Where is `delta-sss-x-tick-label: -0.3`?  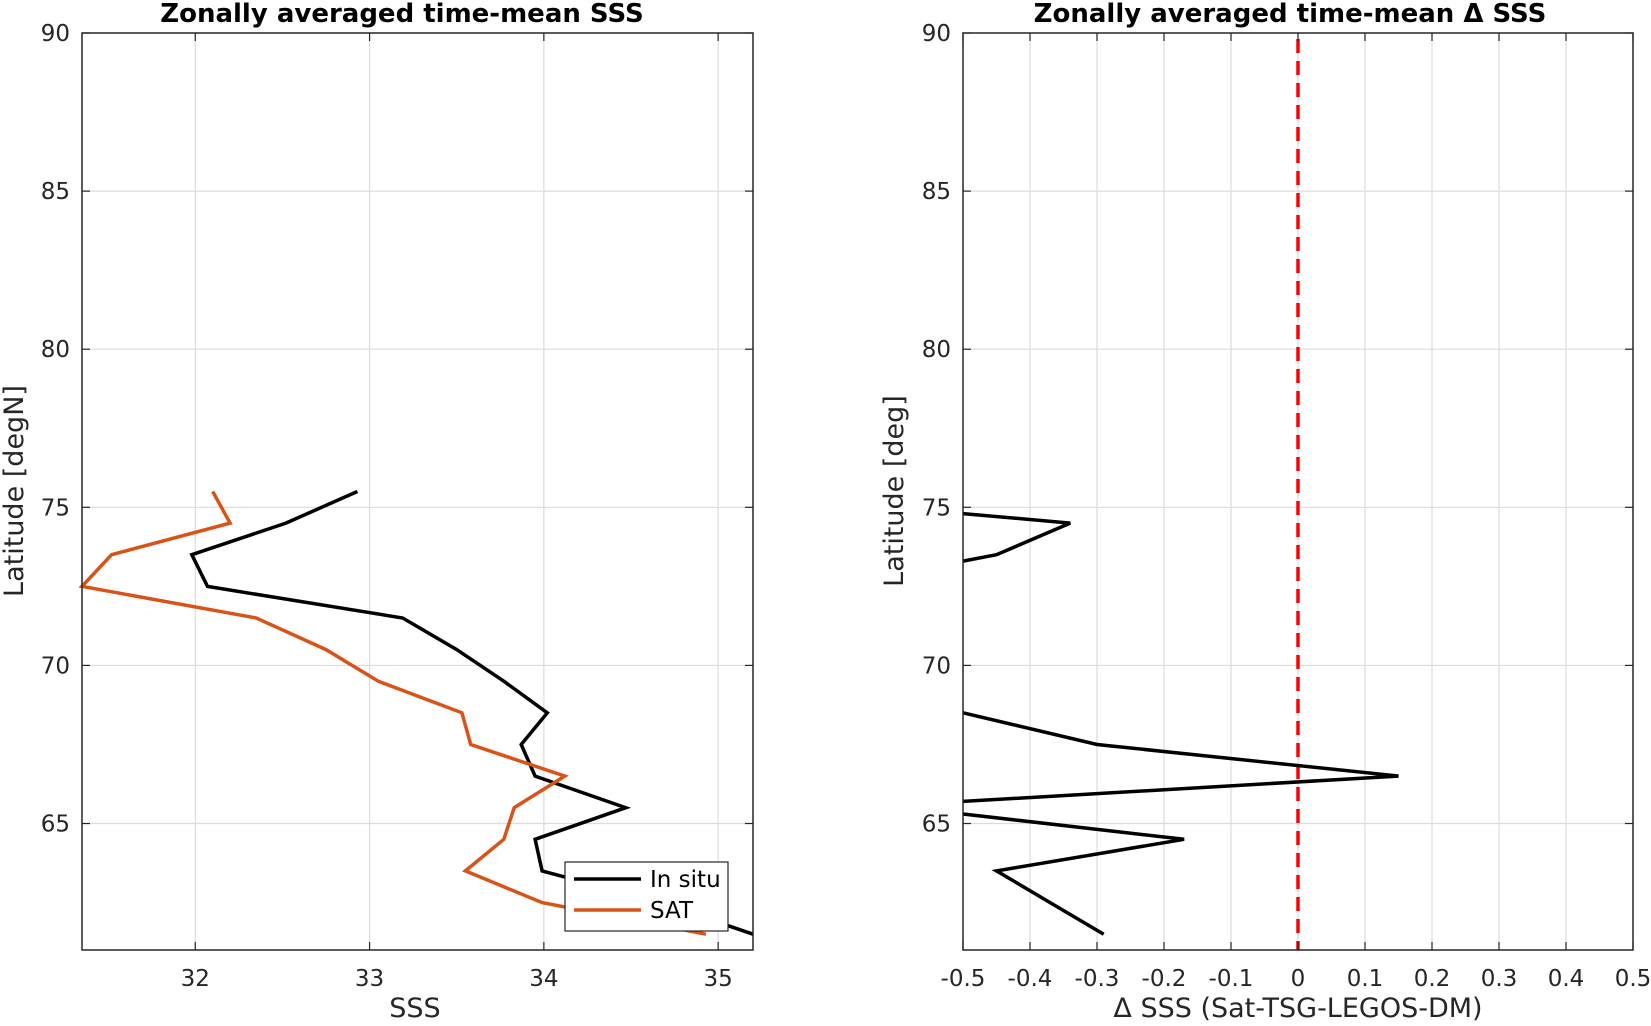 delta-sss-x-tick-label: -0.3 is located at coordinates (1097, 979).